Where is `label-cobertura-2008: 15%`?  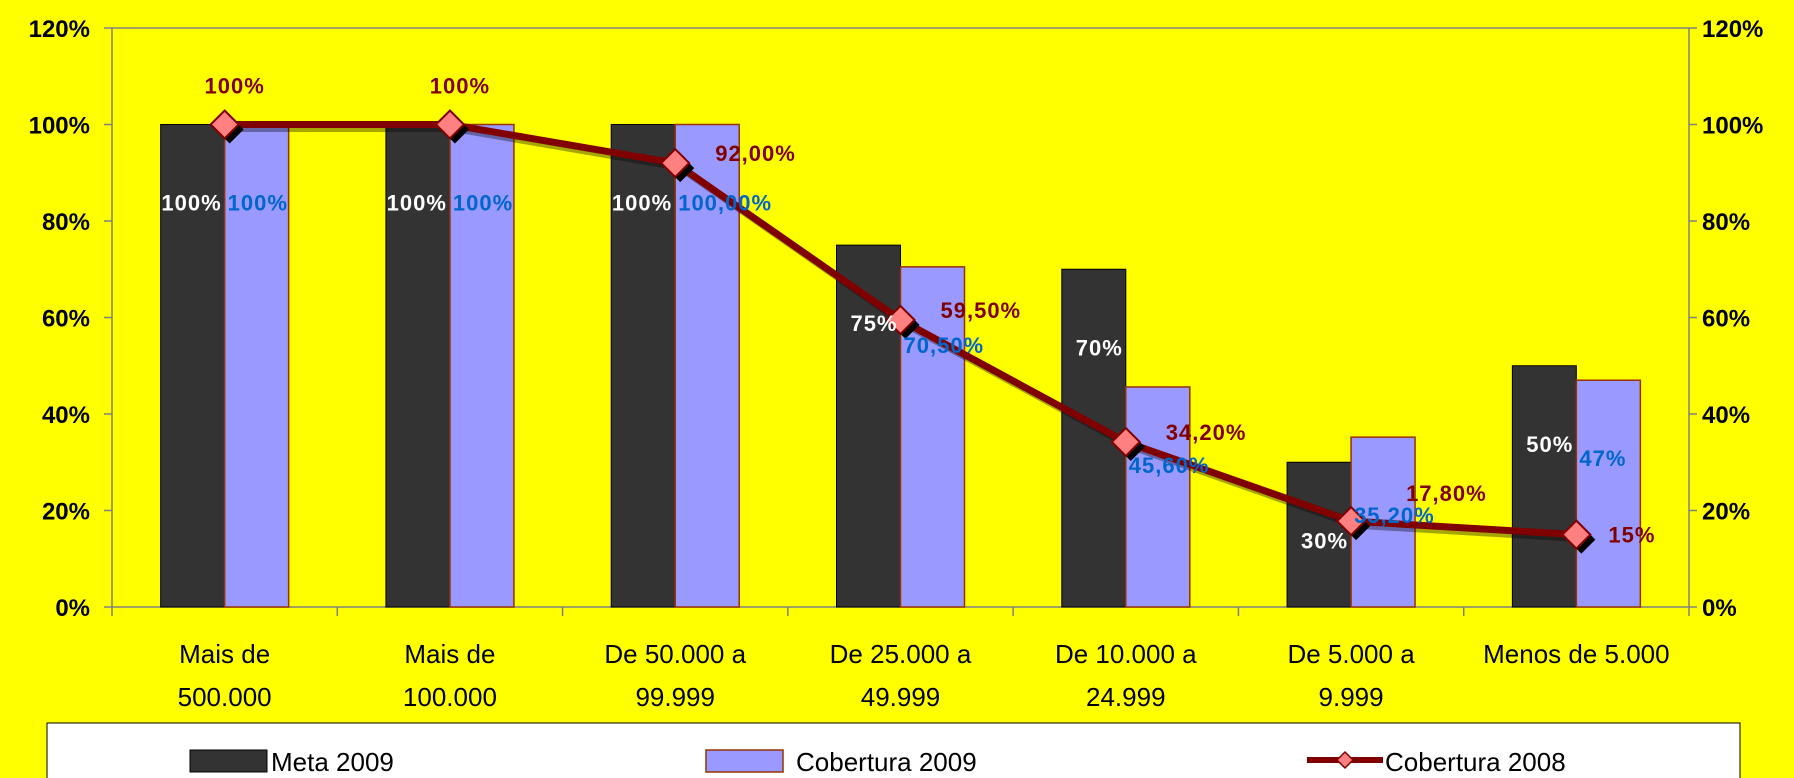 label-cobertura-2008: 15% is located at coordinates (1631, 535).